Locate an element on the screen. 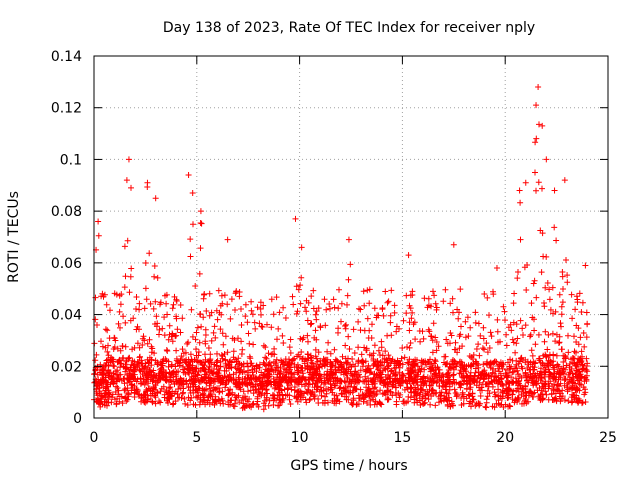 Image resolution: width=640 pixels, height=480 pixels. x-tick-label: 15 is located at coordinates (402, 438).